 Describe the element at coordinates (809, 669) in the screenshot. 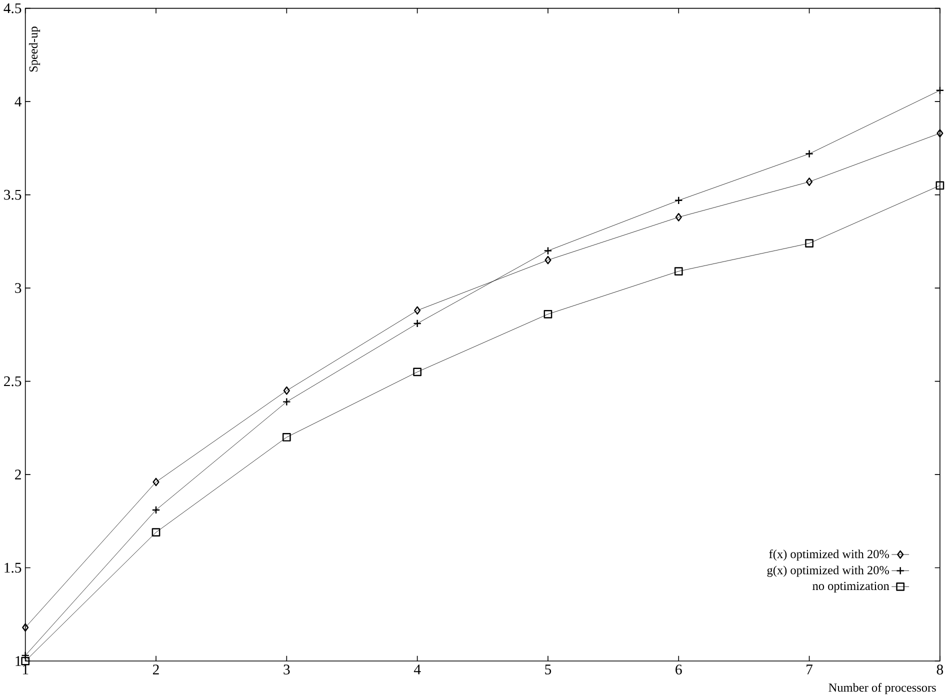

I see `x-tick-label: 7` at that location.